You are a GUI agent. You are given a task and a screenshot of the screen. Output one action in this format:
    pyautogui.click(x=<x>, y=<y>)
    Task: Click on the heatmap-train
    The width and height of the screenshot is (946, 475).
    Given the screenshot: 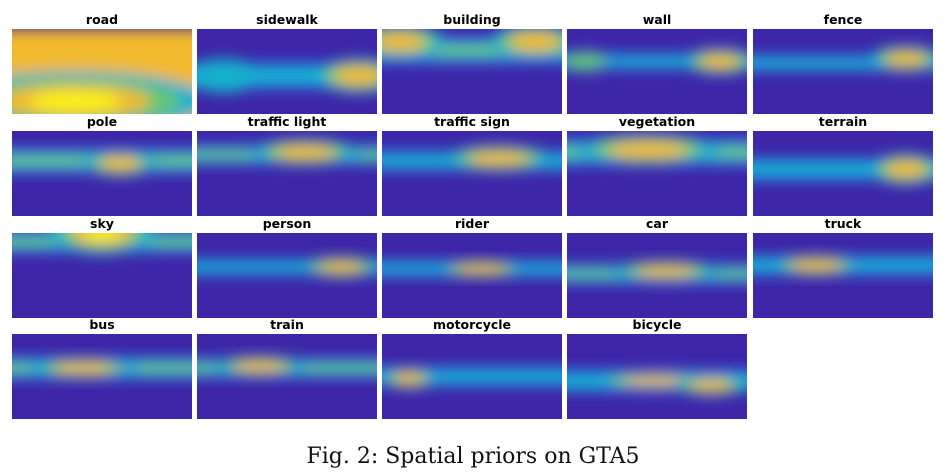 What is the action you would take?
    pyautogui.click(x=287, y=376)
    